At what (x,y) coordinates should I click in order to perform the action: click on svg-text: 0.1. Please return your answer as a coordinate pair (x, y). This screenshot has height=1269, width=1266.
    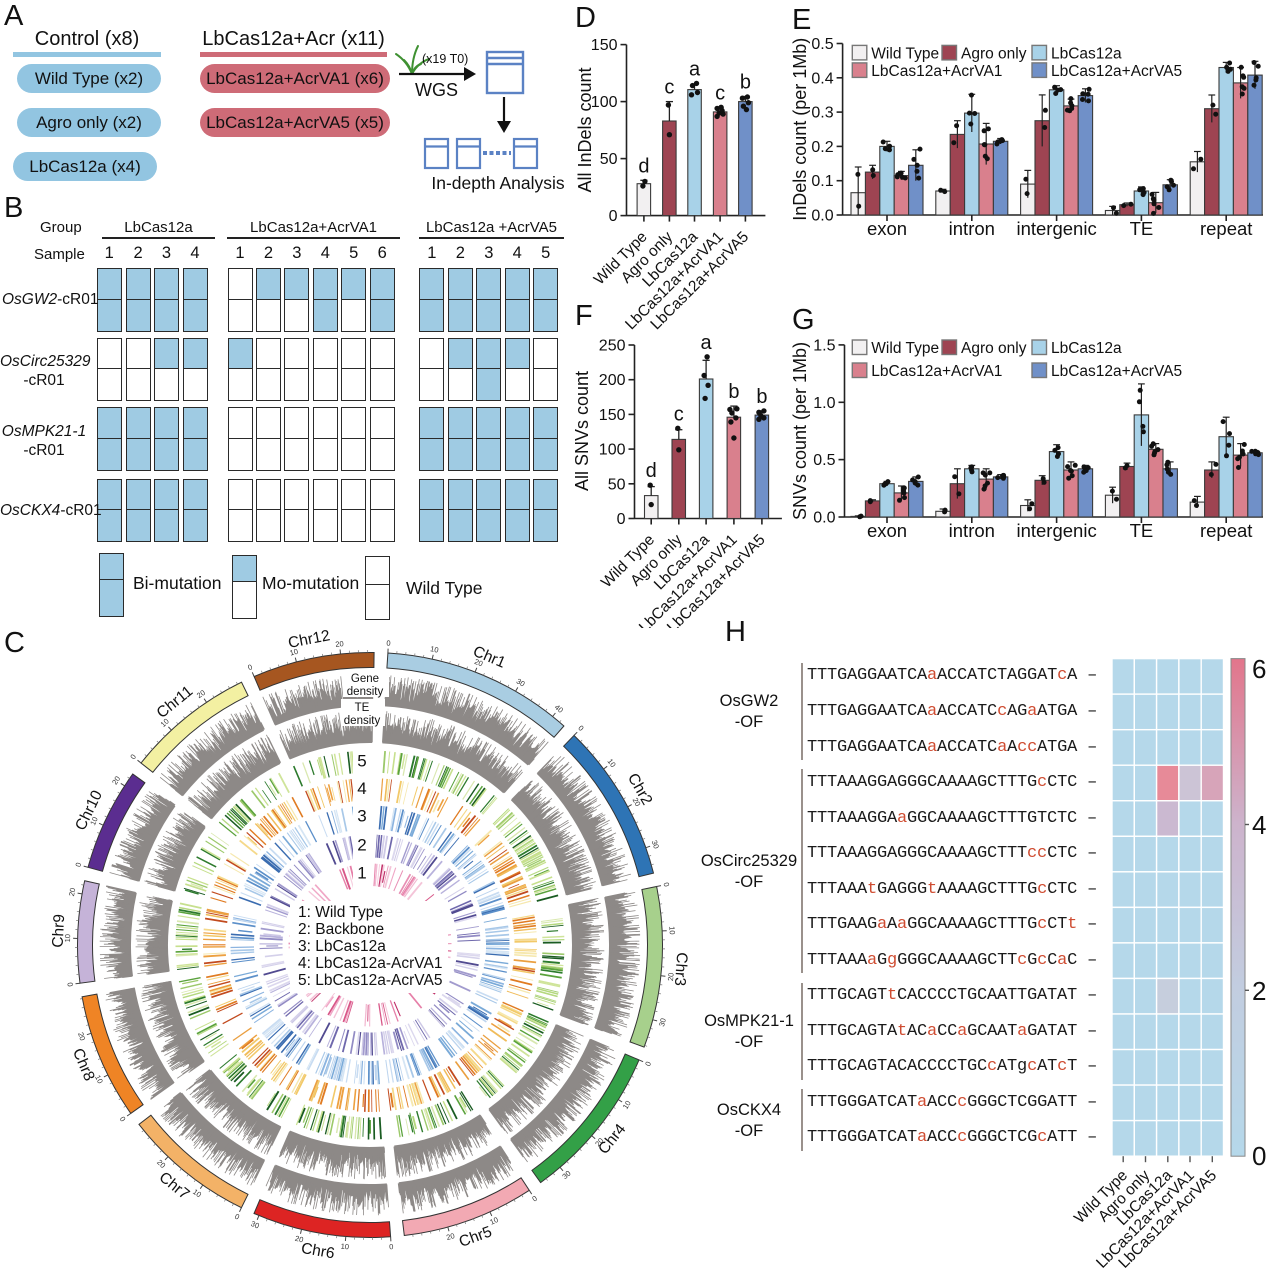
    Looking at the image, I should click on (822, 181).